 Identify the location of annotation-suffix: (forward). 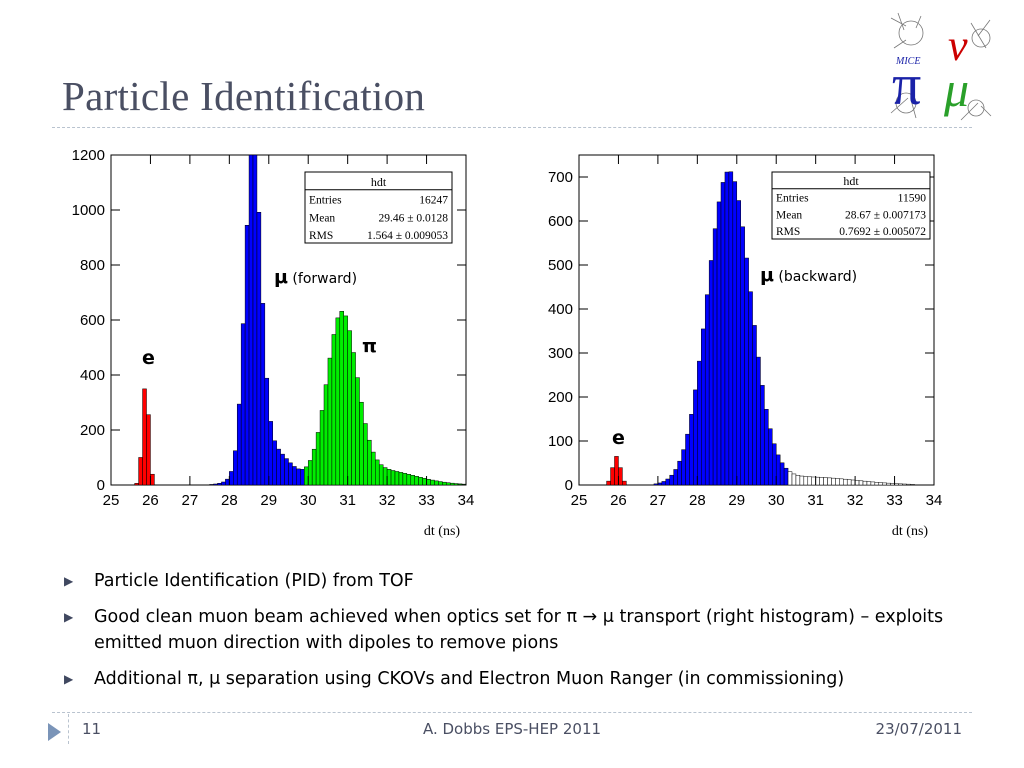
(322, 279).